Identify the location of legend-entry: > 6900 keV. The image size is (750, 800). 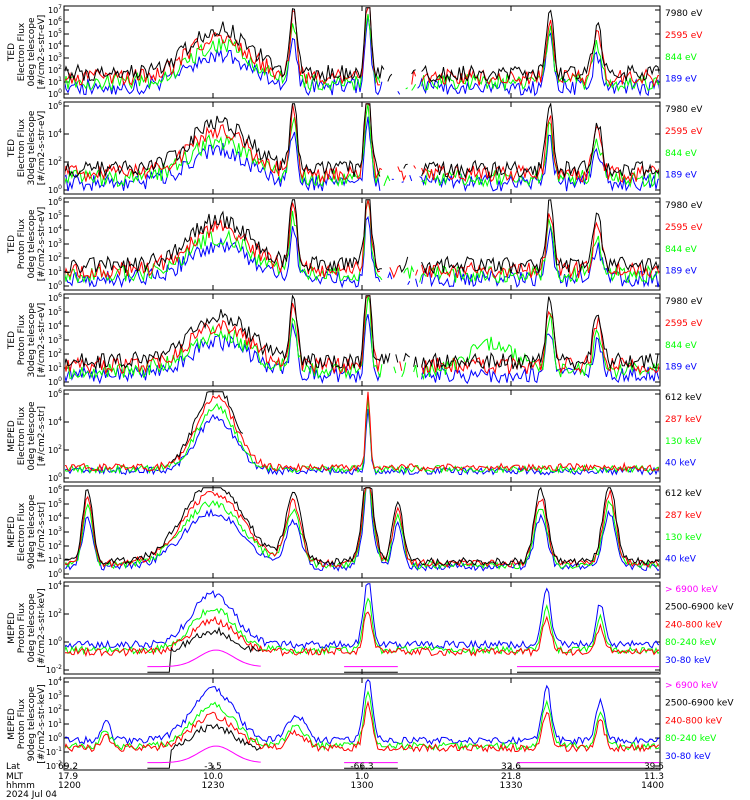
(692, 686).